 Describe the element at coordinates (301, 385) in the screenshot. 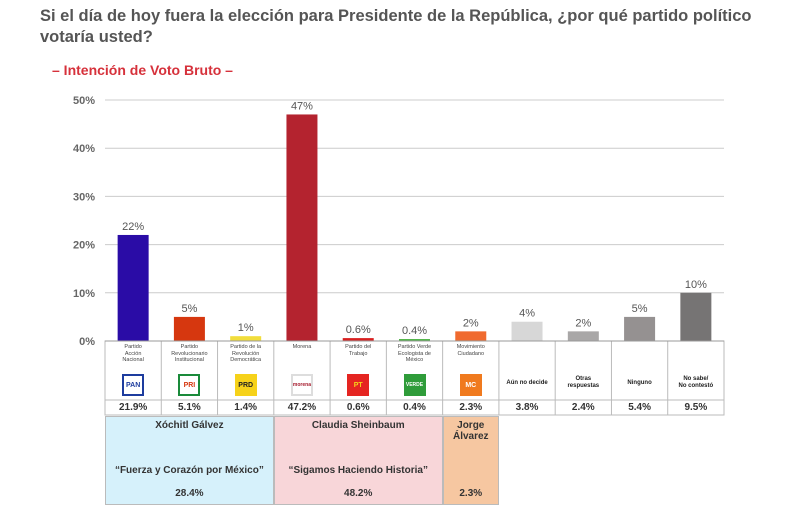

I see `morena-logo-icon: morena` at that location.